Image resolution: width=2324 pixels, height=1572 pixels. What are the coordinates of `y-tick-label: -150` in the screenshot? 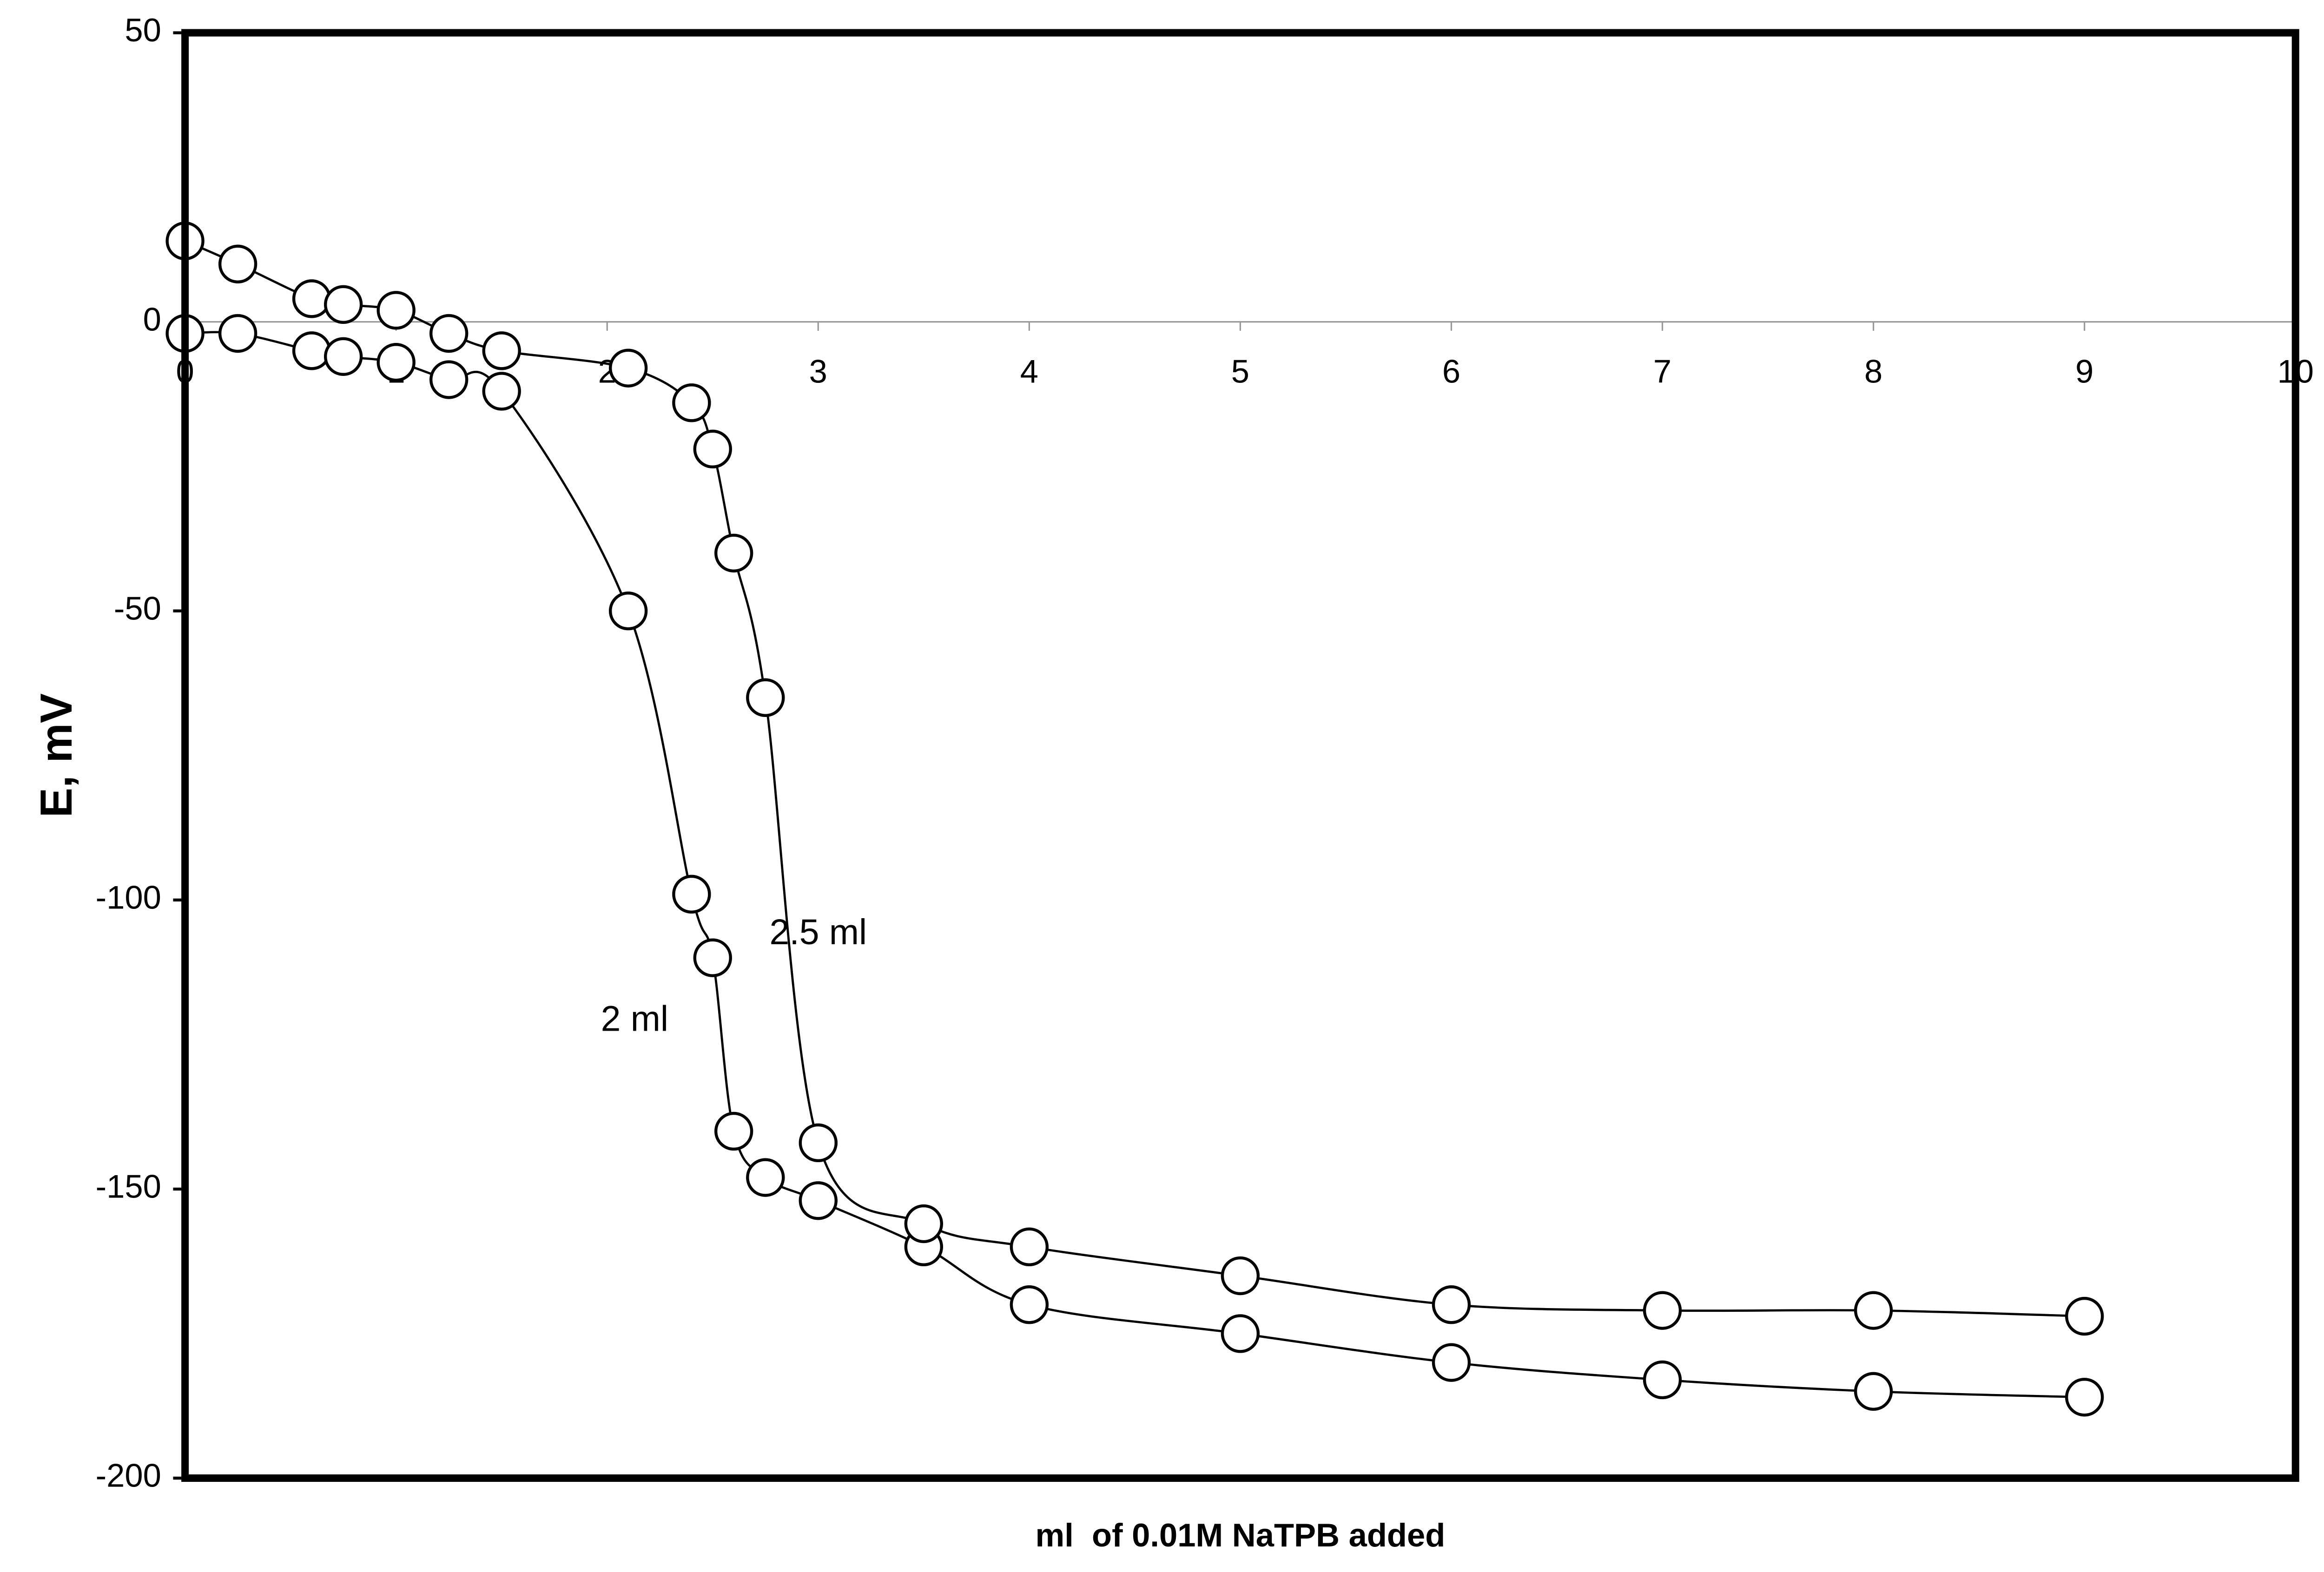 It's located at (128, 1186).